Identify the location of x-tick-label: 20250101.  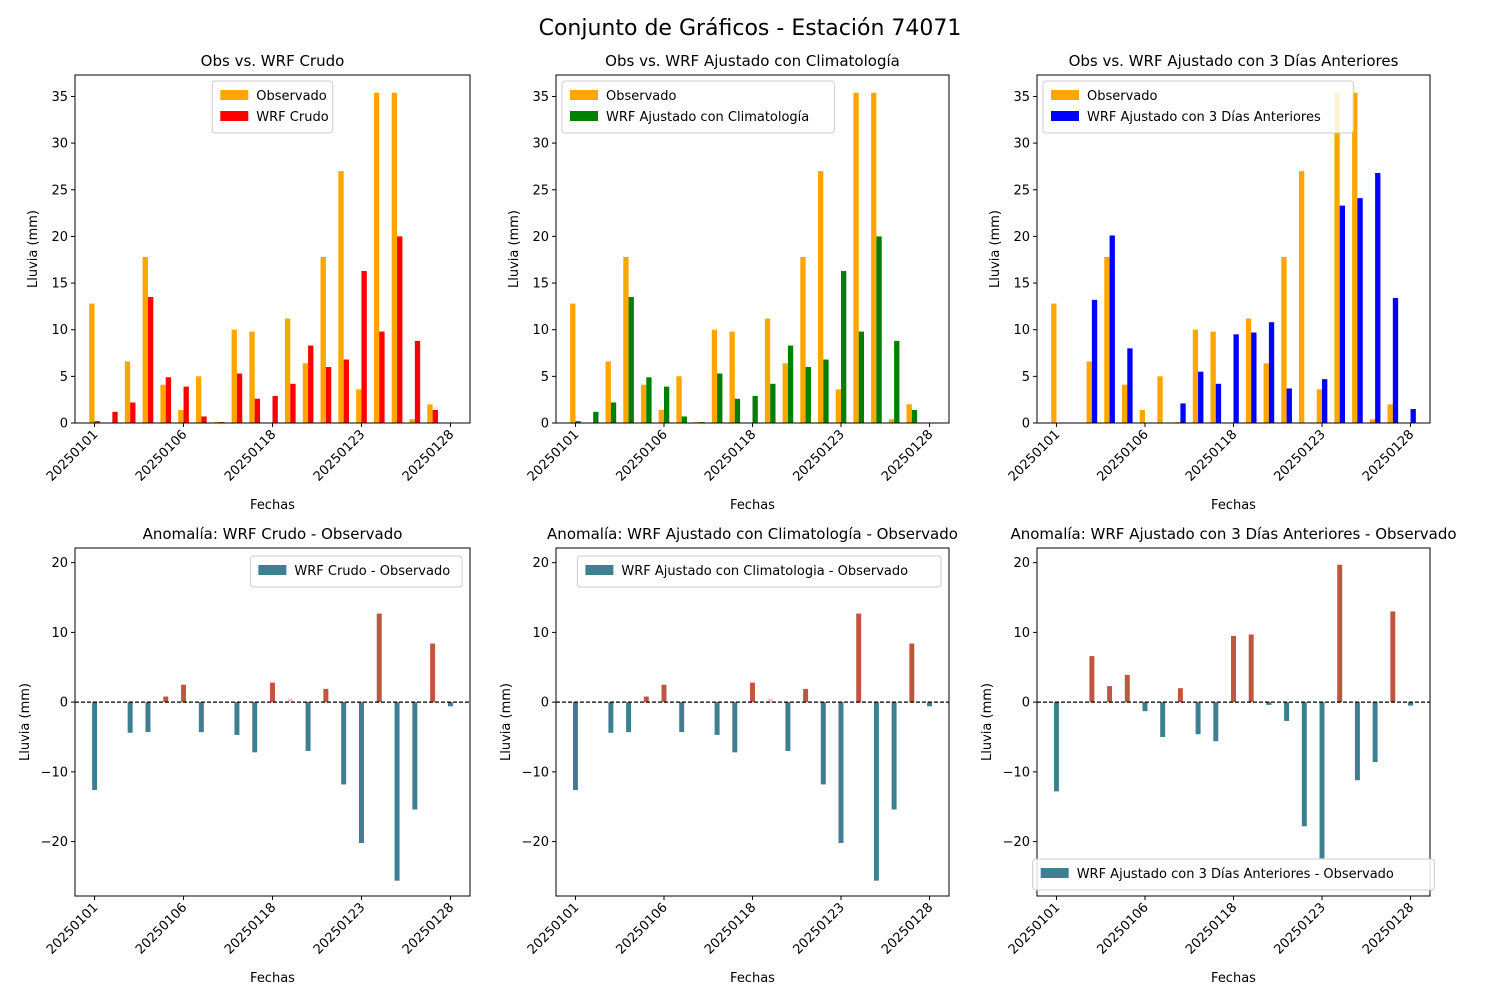
(1034, 928).